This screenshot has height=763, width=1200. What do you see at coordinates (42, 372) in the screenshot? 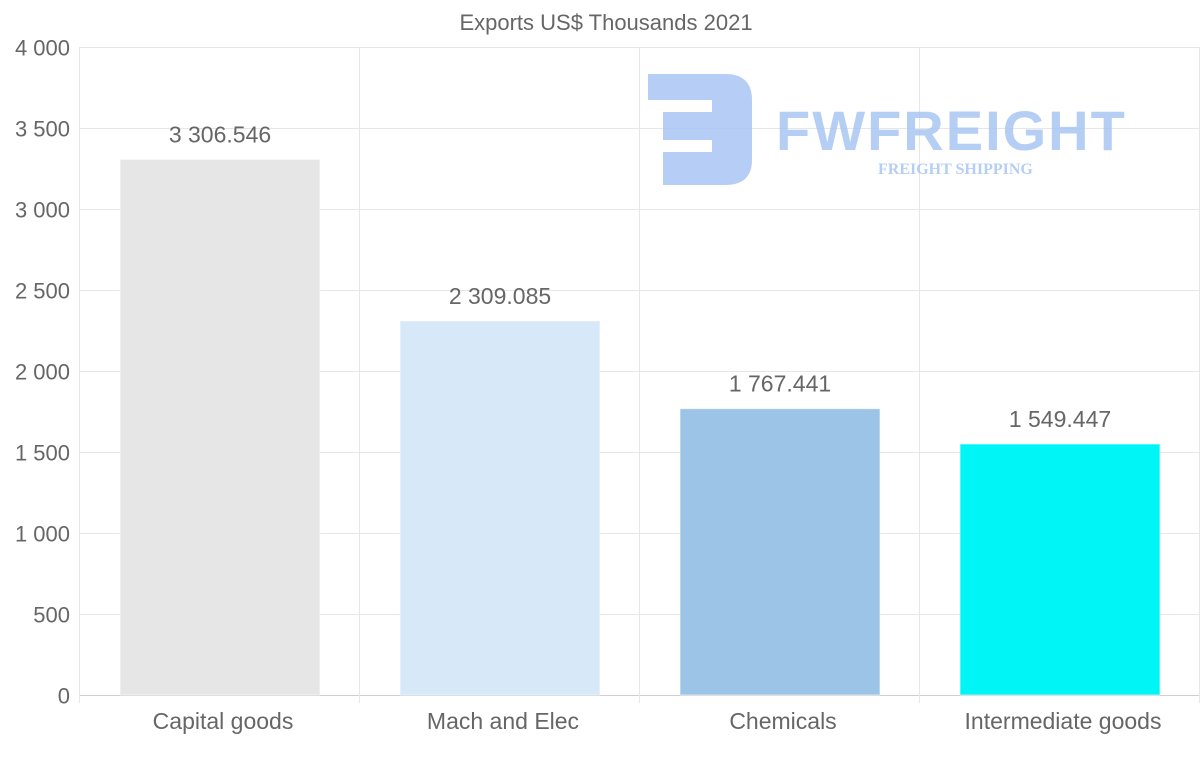
I see `y-tick-label: 2 000` at bounding box center [42, 372].